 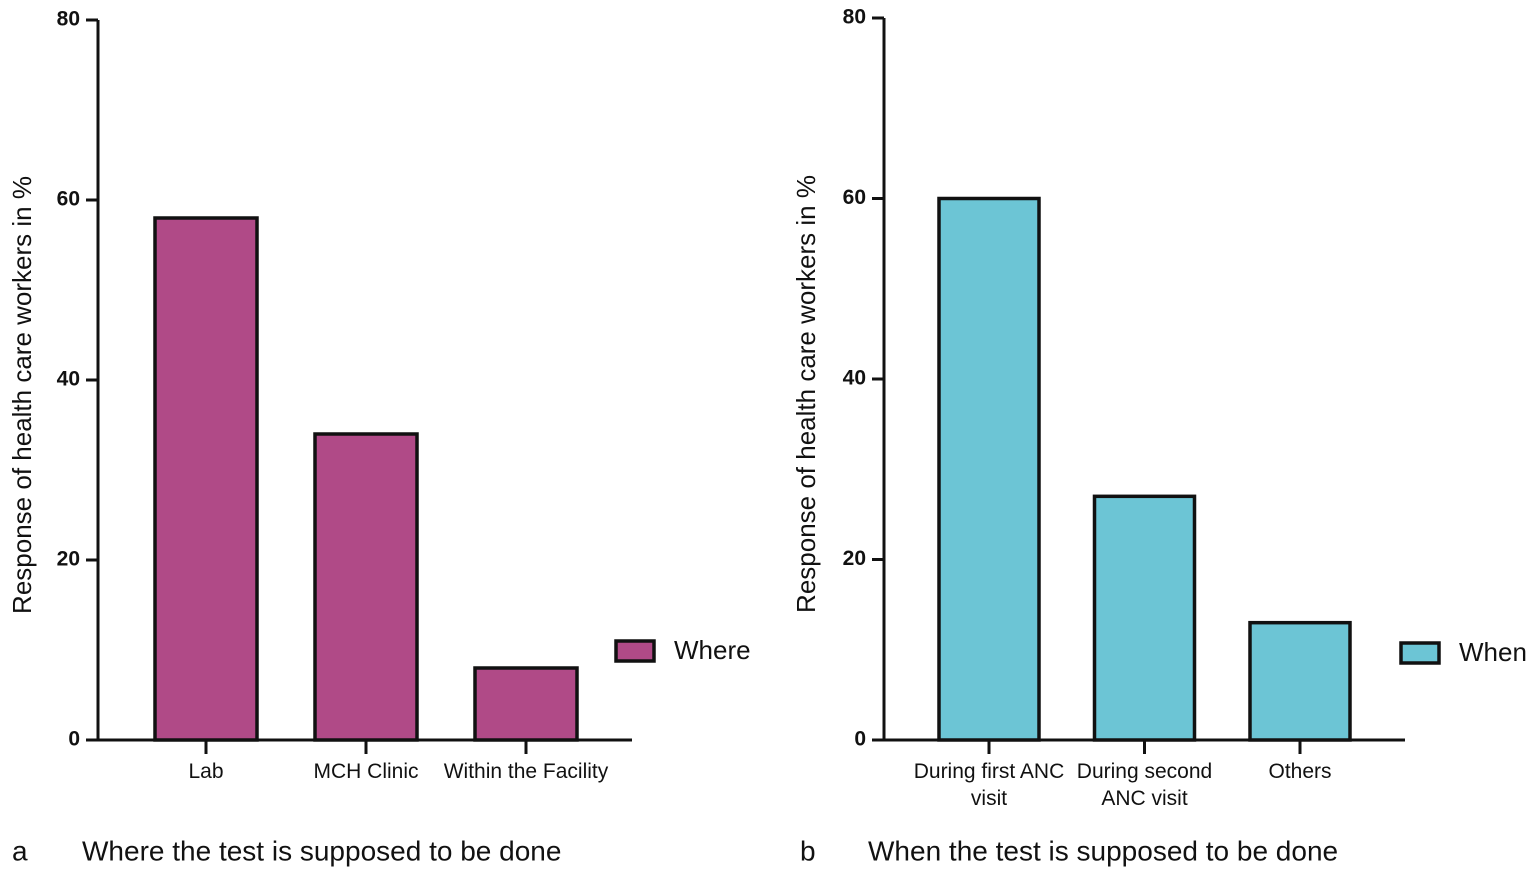 I want to click on x-tick-label: Within the Facility, so click(x=526, y=771).